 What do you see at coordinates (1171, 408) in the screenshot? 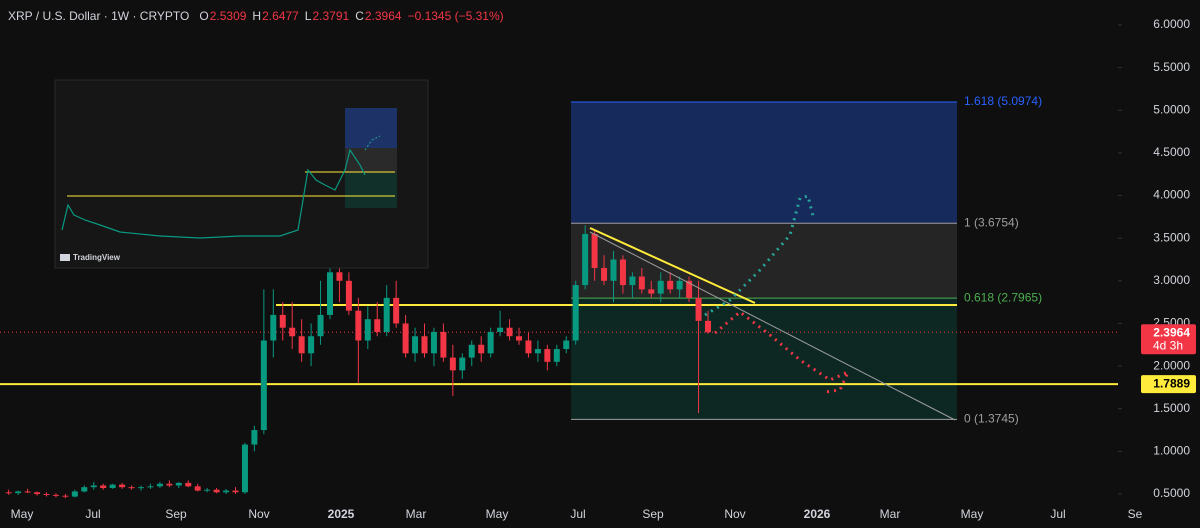
I see `y-tick-label: 1.5000` at bounding box center [1171, 408].